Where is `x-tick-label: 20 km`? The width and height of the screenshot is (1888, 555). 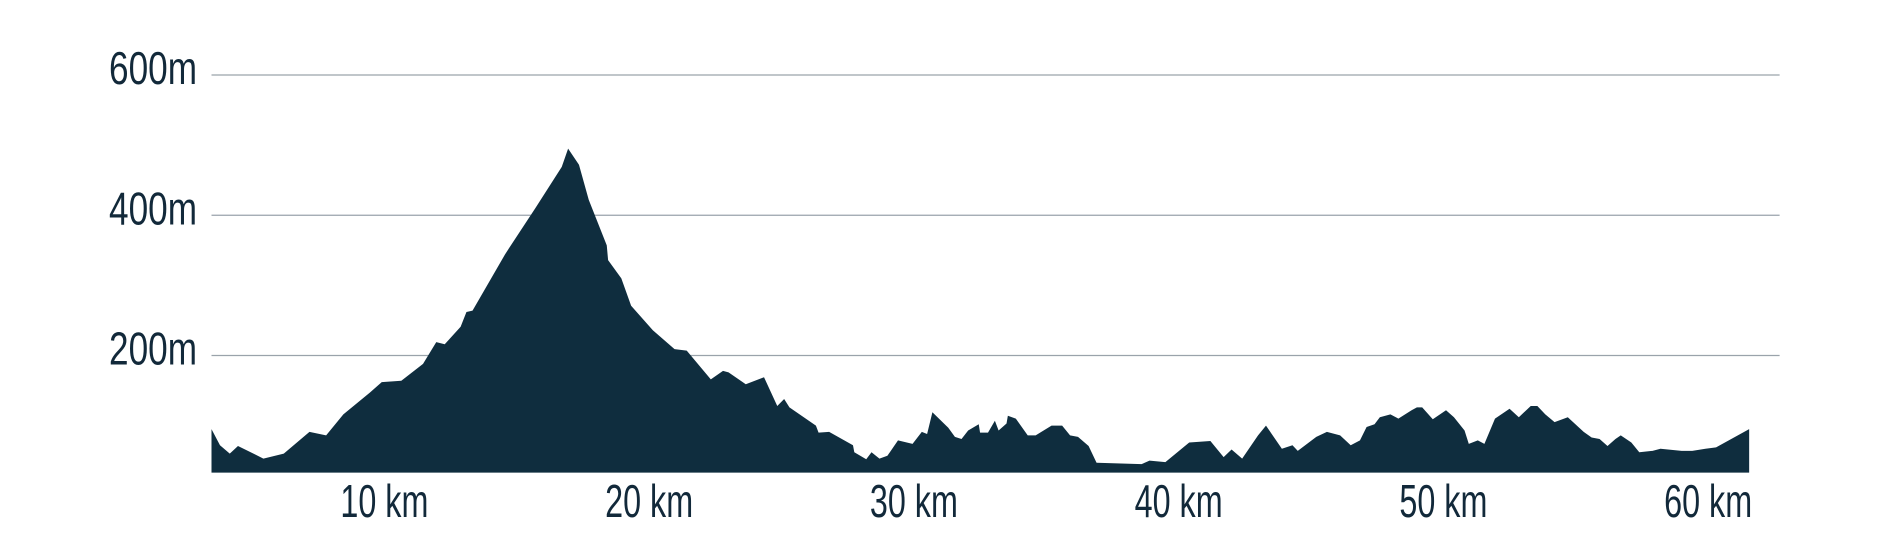 x-tick-label: 20 km is located at coordinates (649, 501).